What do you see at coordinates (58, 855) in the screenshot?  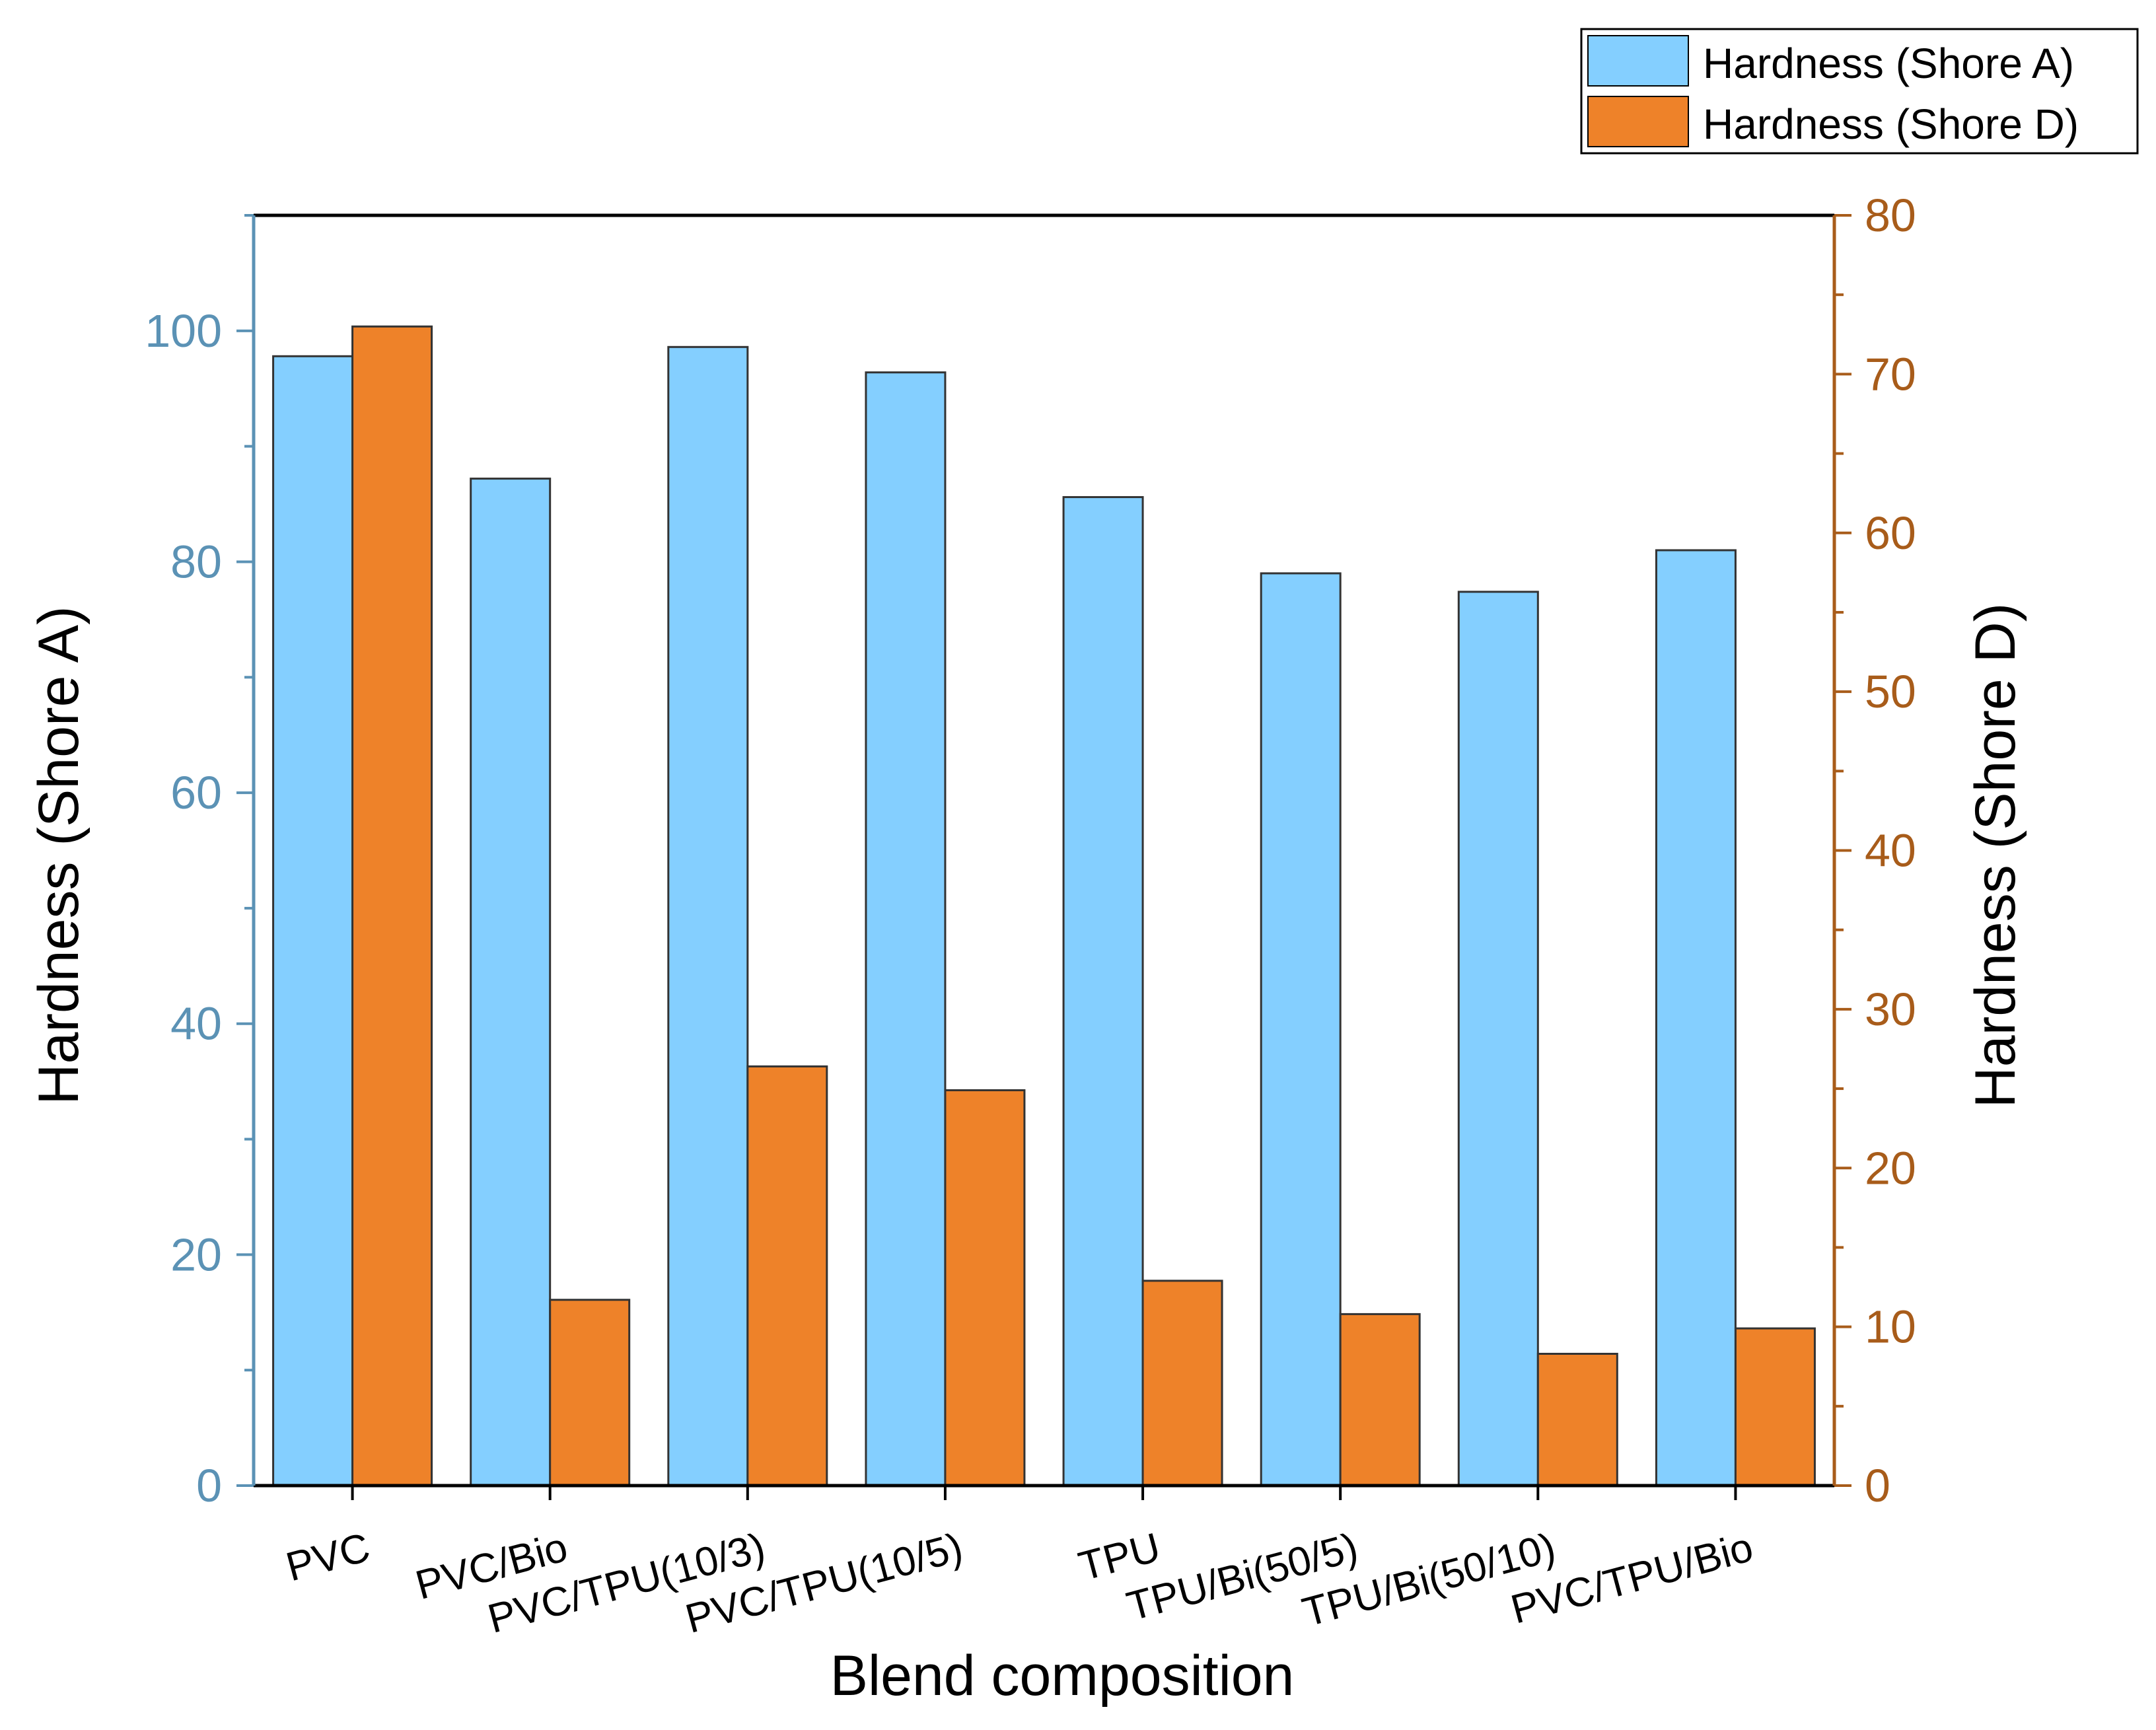 I see `y-axis-title-left: Hardness (Shore A)` at bounding box center [58, 855].